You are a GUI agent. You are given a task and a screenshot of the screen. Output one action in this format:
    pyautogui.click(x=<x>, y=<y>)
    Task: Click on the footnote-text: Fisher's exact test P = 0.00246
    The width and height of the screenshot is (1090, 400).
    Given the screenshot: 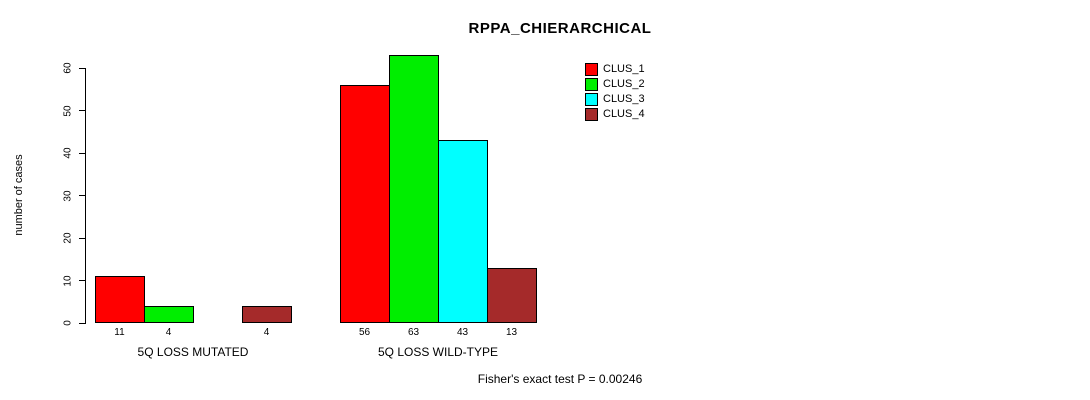 What is the action you would take?
    pyautogui.click(x=560, y=379)
    